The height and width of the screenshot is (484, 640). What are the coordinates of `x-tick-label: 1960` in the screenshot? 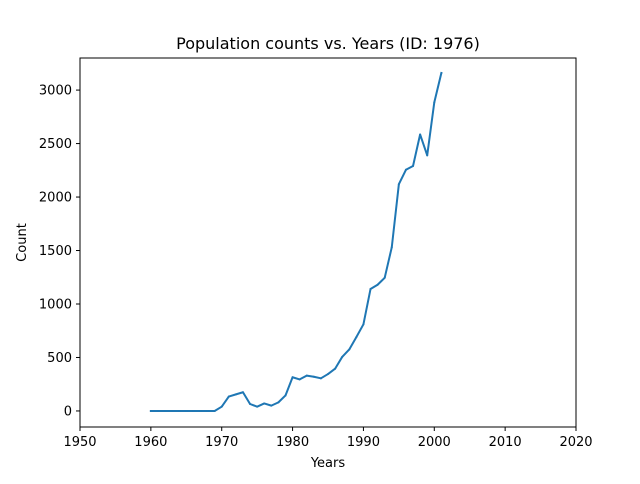 It's located at (150, 442).